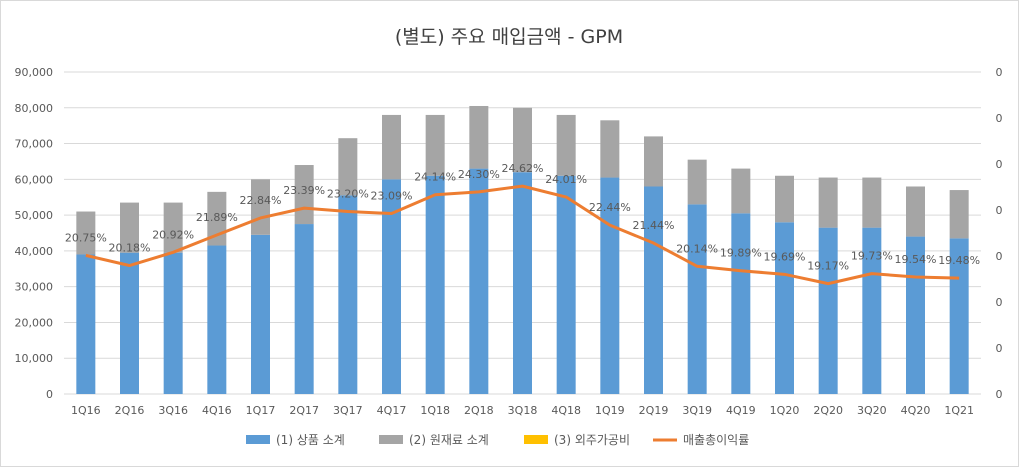 The image size is (1019, 467). I want to click on legend-item: (1) 상품 소계, so click(295, 440).